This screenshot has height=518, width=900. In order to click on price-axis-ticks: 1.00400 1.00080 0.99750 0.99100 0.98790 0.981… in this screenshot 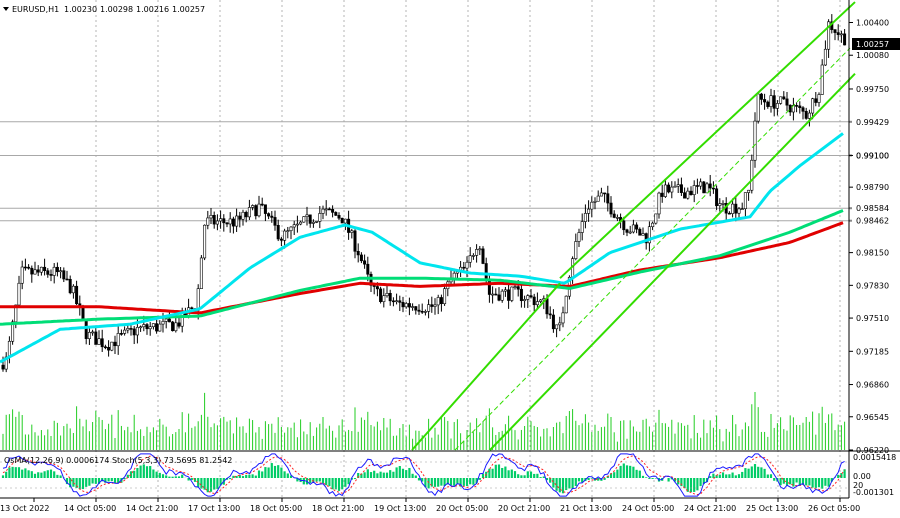, I will do `click(869, 237)`.